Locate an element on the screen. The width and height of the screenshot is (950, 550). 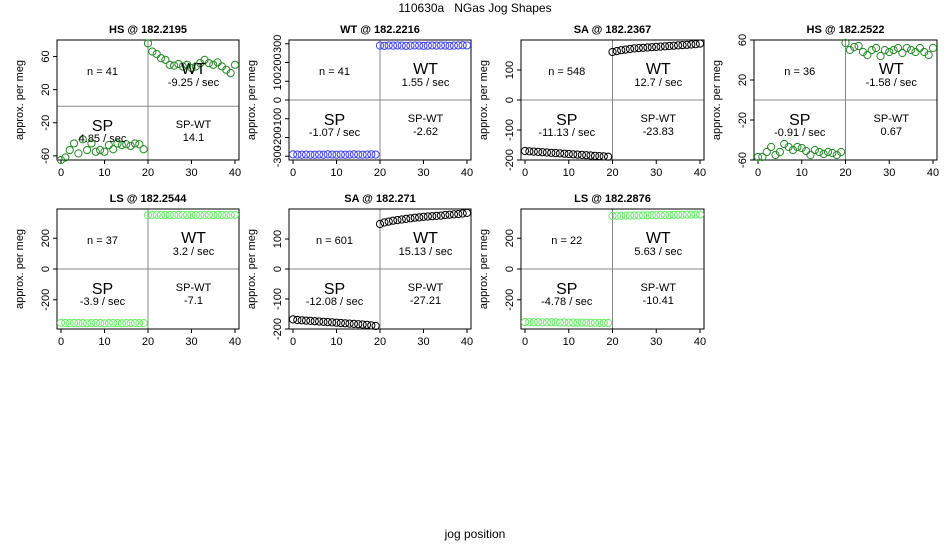
panel-7-x-tick-label: 0 is located at coordinates (525, 342).